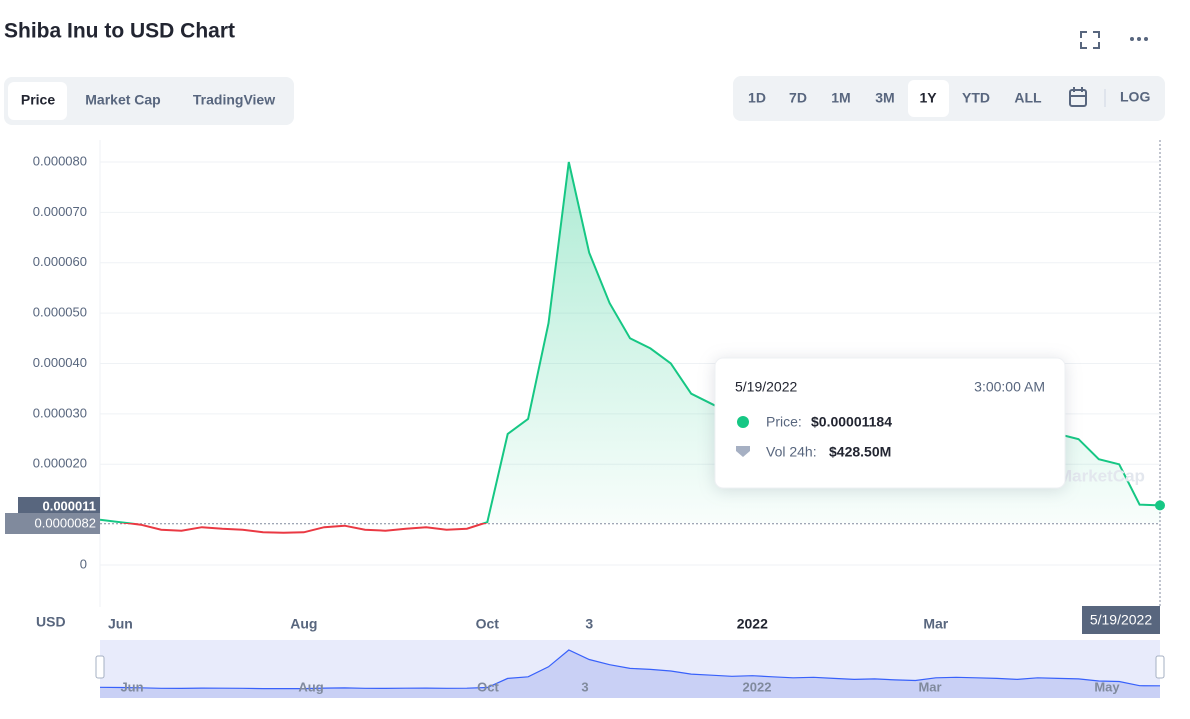 Image resolution: width=1190 pixels, height=719 pixels. What do you see at coordinates (766, 387) in the screenshot?
I see `tooltip-date: 5/19/2022` at bounding box center [766, 387].